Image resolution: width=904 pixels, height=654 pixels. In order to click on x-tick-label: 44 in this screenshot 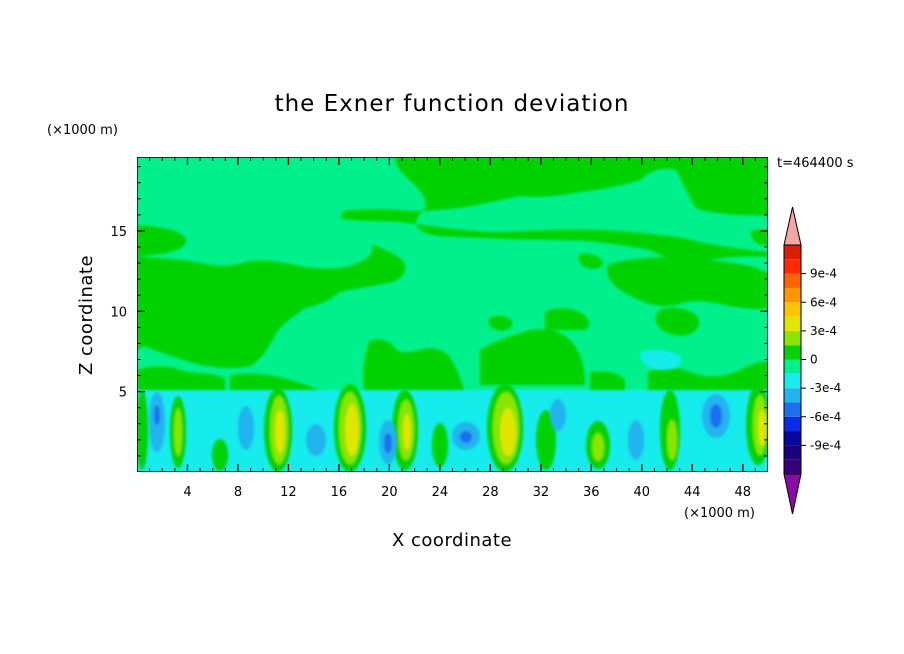, I will do `click(692, 492)`.